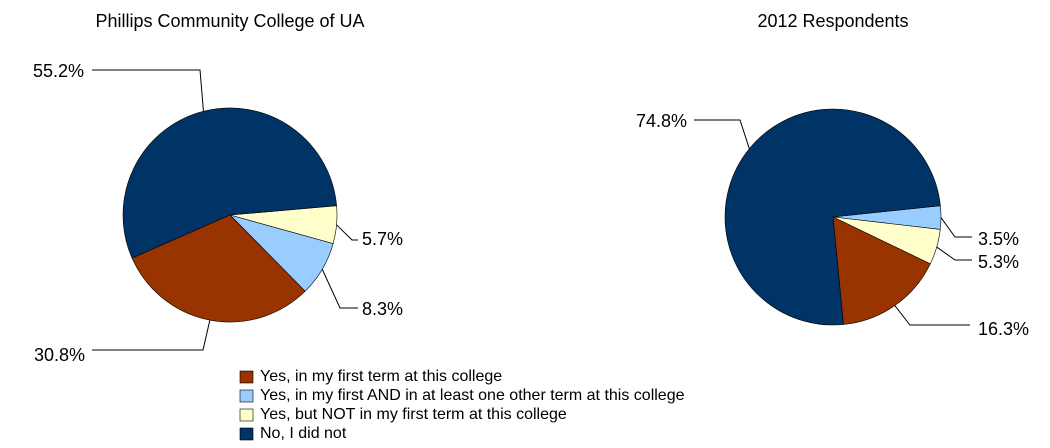  Describe the element at coordinates (303, 433) in the screenshot. I see `legend-label: No, I did not` at that location.